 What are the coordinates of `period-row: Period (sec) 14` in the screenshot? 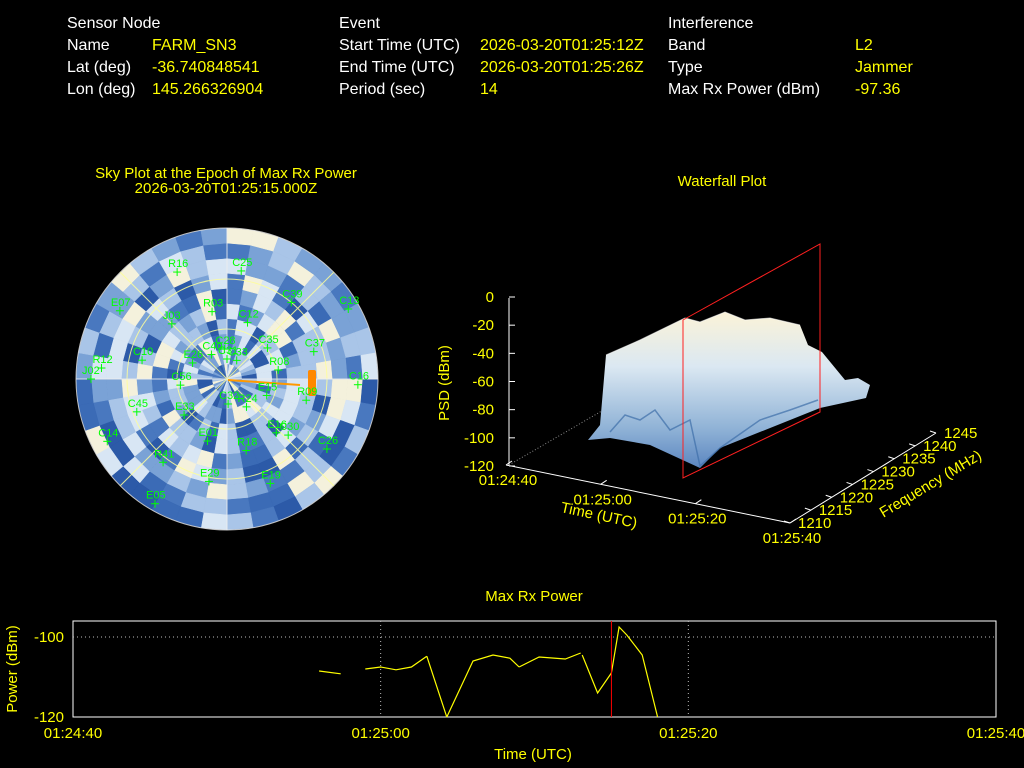 It's located at (491, 90).